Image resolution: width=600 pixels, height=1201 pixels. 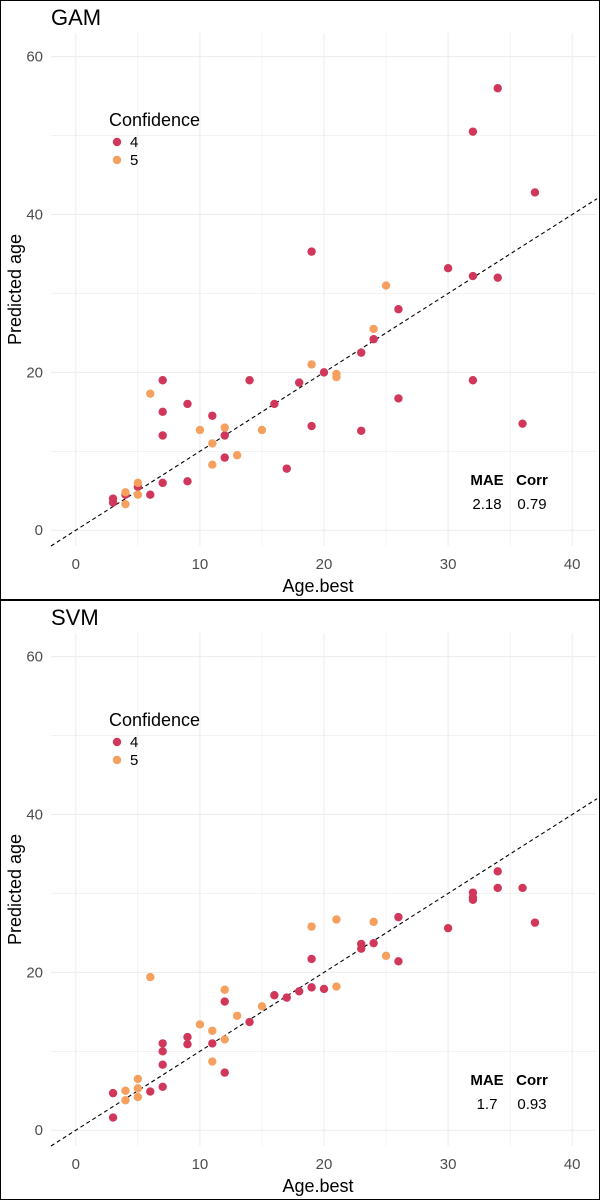 I want to click on y-tick-label: 0, so click(x=39, y=1130).